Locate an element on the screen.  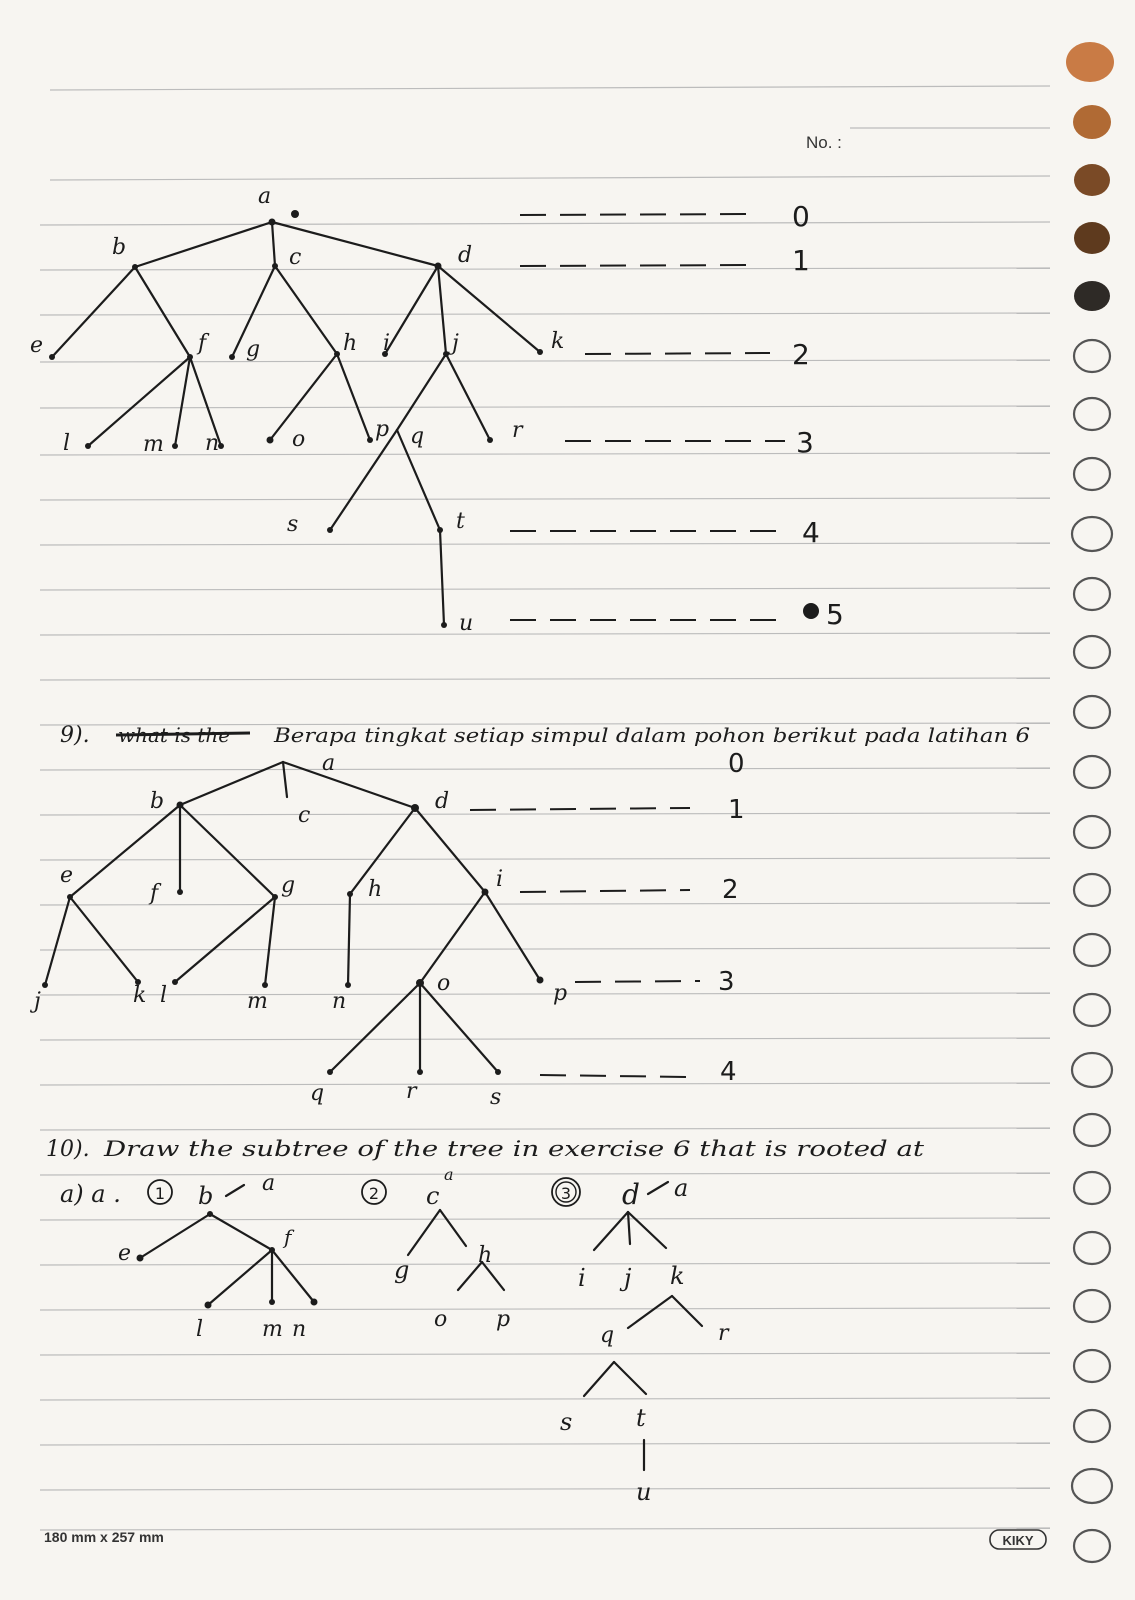
t2-node-b: b is located at coordinates (157, 801).